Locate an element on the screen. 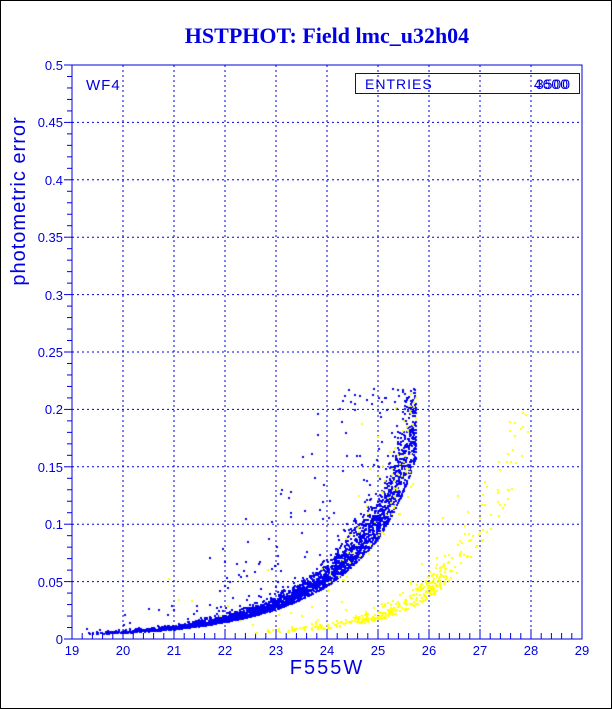  x-tick-label: 24 is located at coordinates (327, 650).